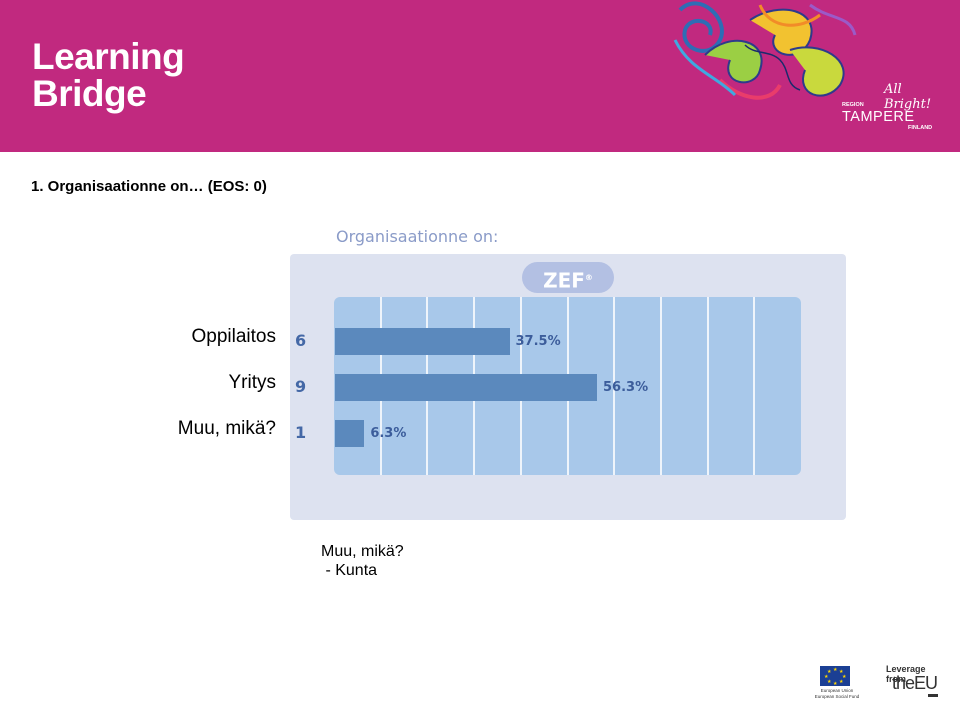 The image size is (960, 704). What do you see at coordinates (252, 382) in the screenshot?
I see `category-label: Yritys` at bounding box center [252, 382].